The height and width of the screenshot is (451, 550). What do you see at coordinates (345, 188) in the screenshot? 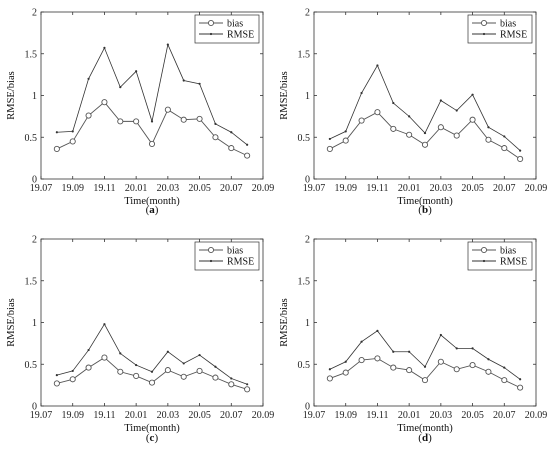
I see `x-tick-label: 19.09` at bounding box center [345, 188].